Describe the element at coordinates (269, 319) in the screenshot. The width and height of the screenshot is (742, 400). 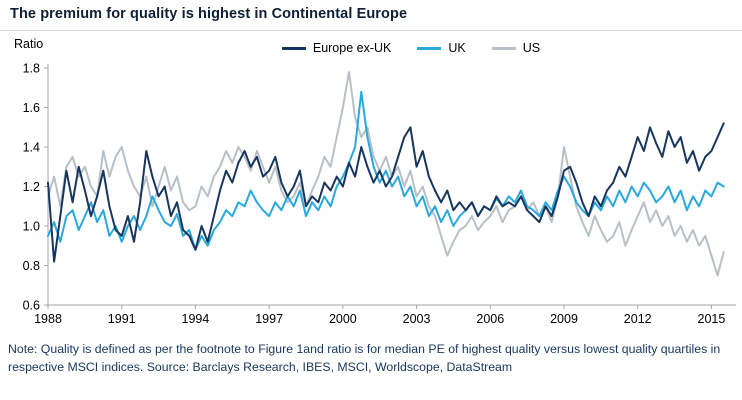
I see `x-tick-label: 1997` at that location.